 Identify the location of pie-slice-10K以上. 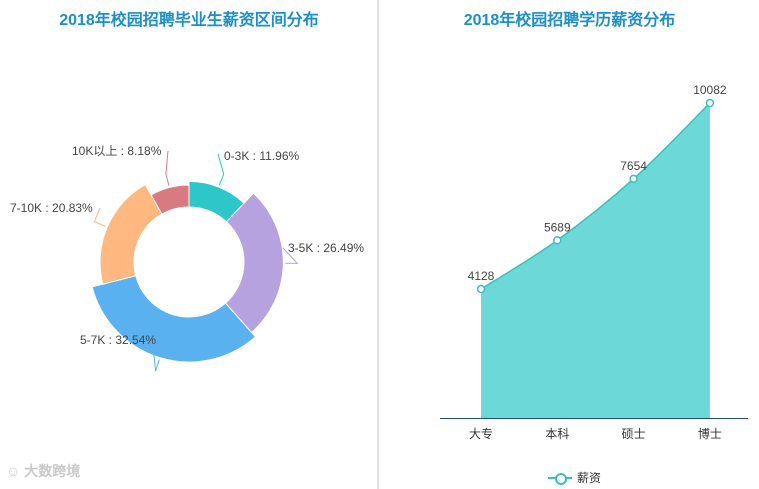
(170, 199).